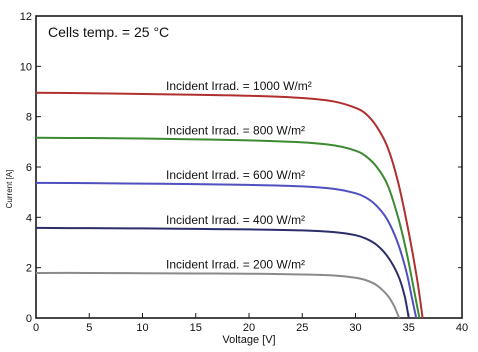 The image size is (478, 352). Describe the element at coordinates (355, 328) in the screenshot. I see `x-tick-label: 30` at that location.